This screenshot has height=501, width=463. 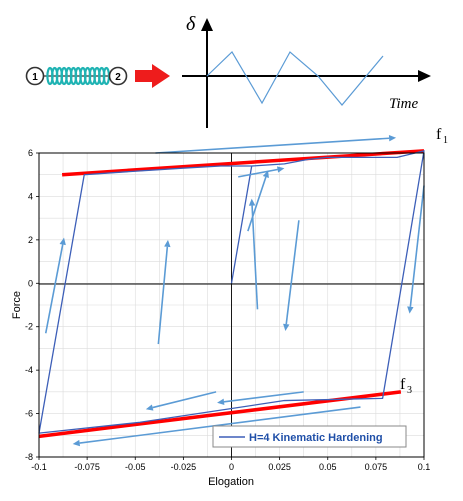 I want to click on legend: H=4 Kinematic Hardening, so click(x=309, y=436).